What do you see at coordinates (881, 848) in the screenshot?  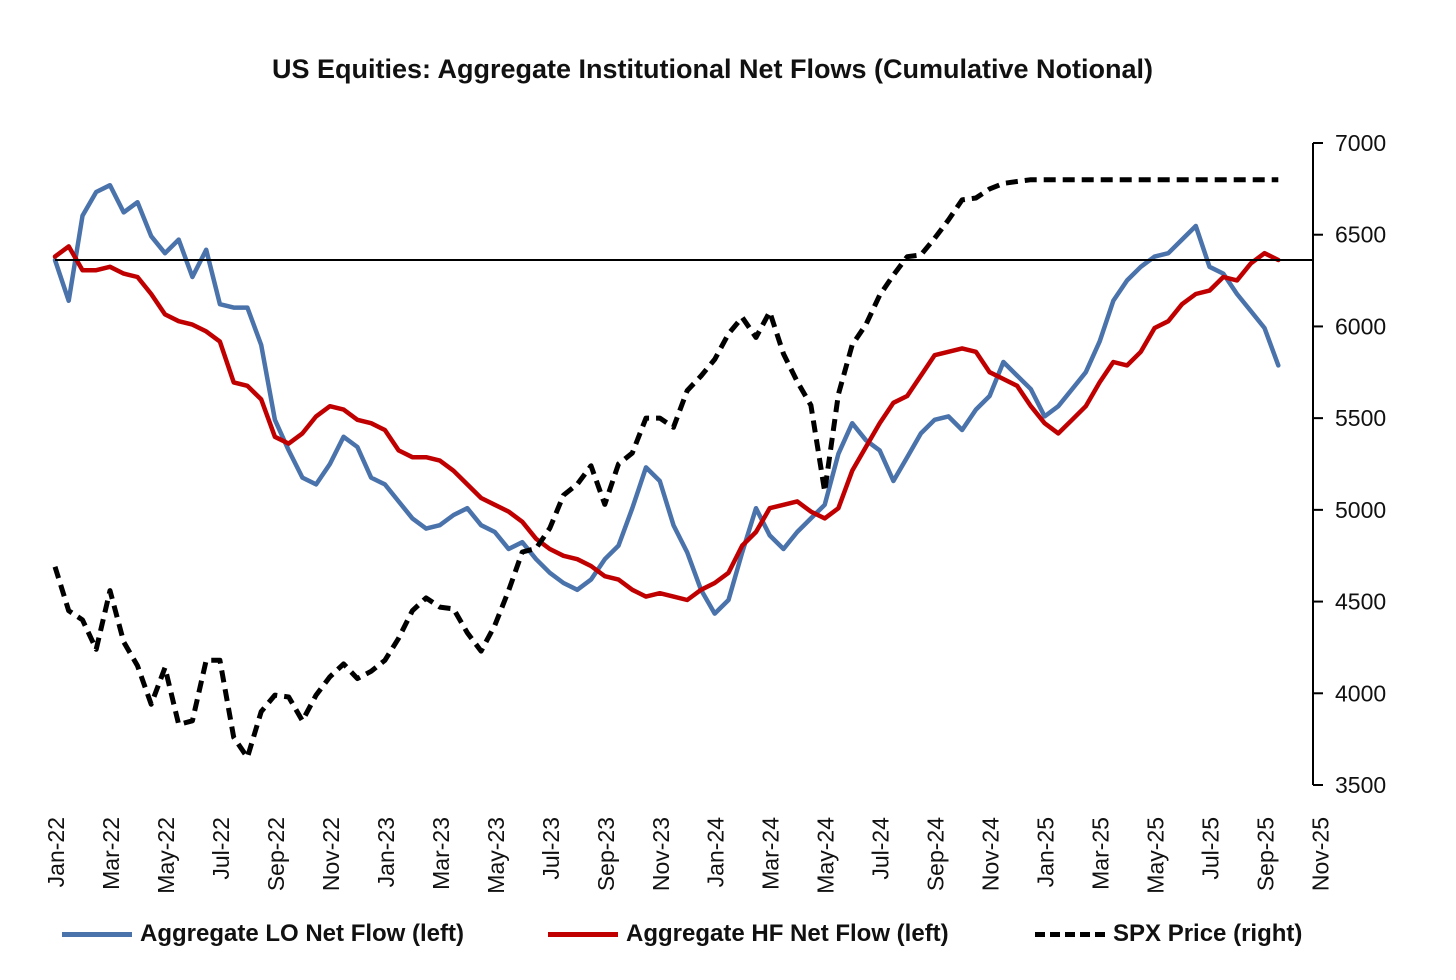 I see `x-tick-label: Jul-24` at bounding box center [881, 848].